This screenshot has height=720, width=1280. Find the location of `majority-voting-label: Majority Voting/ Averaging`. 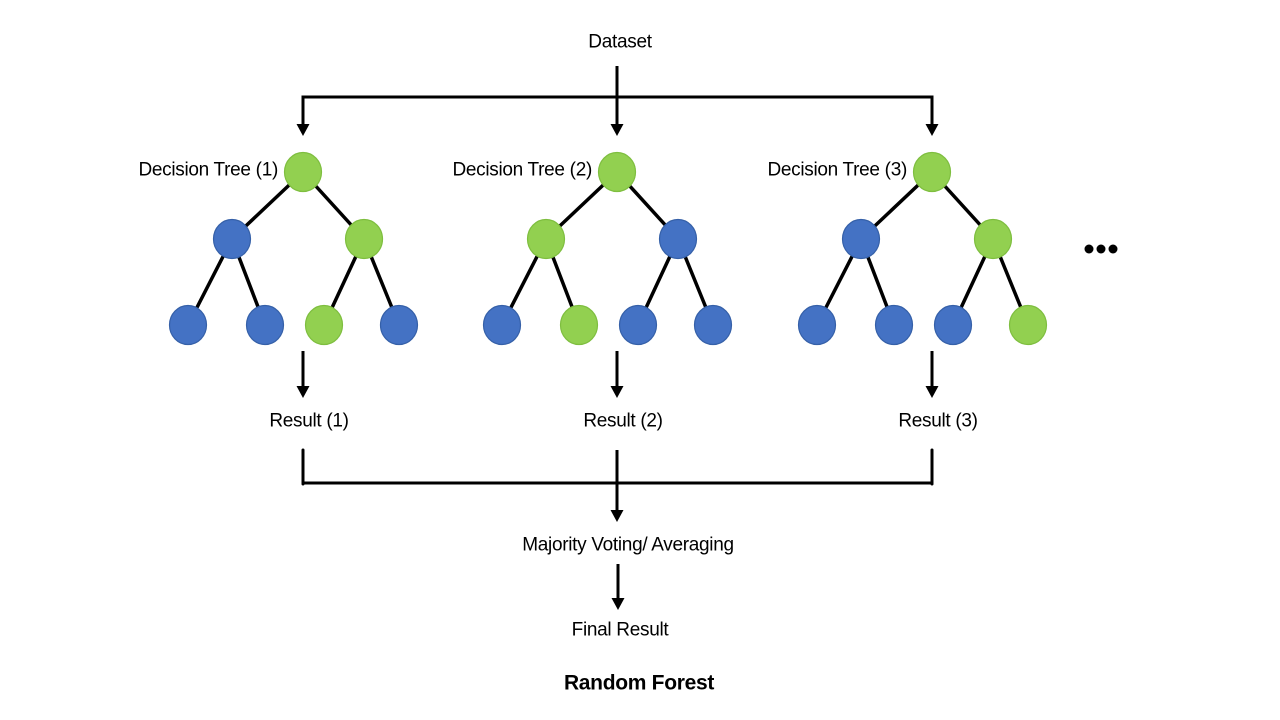

majority-voting-label: Majority Voting/ Averaging is located at coordinates (628, 545).